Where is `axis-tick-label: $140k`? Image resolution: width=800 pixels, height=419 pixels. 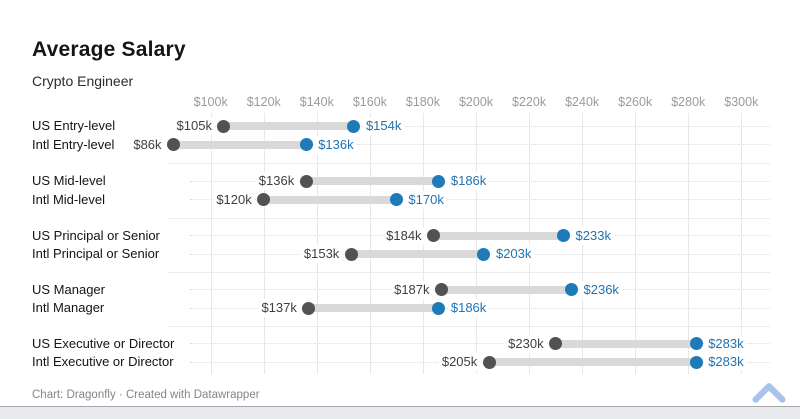
axis-tick-label: $140k is located at coordinates (316, 102).